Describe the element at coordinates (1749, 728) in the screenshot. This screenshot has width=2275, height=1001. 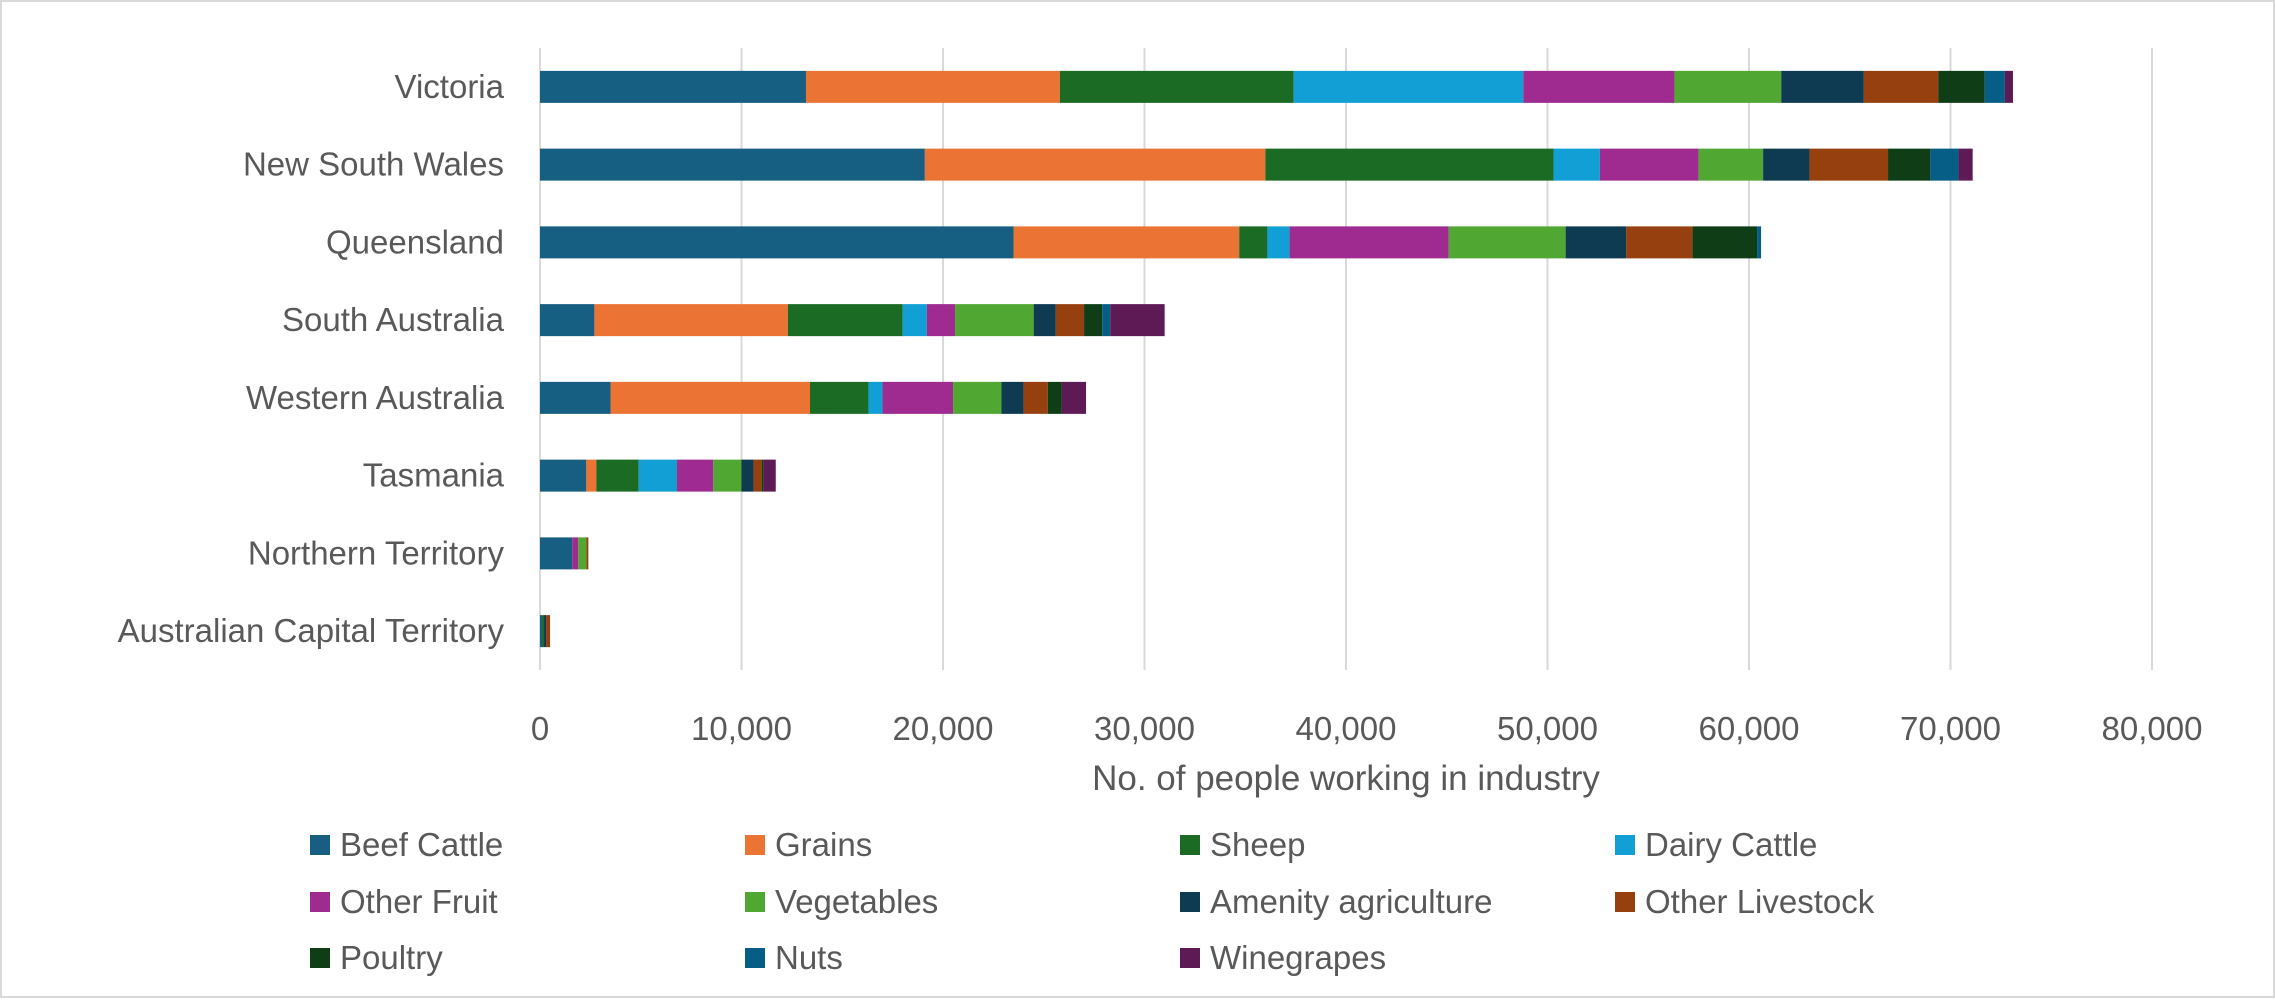
I see `x-tick-label: 60,000` at that location.